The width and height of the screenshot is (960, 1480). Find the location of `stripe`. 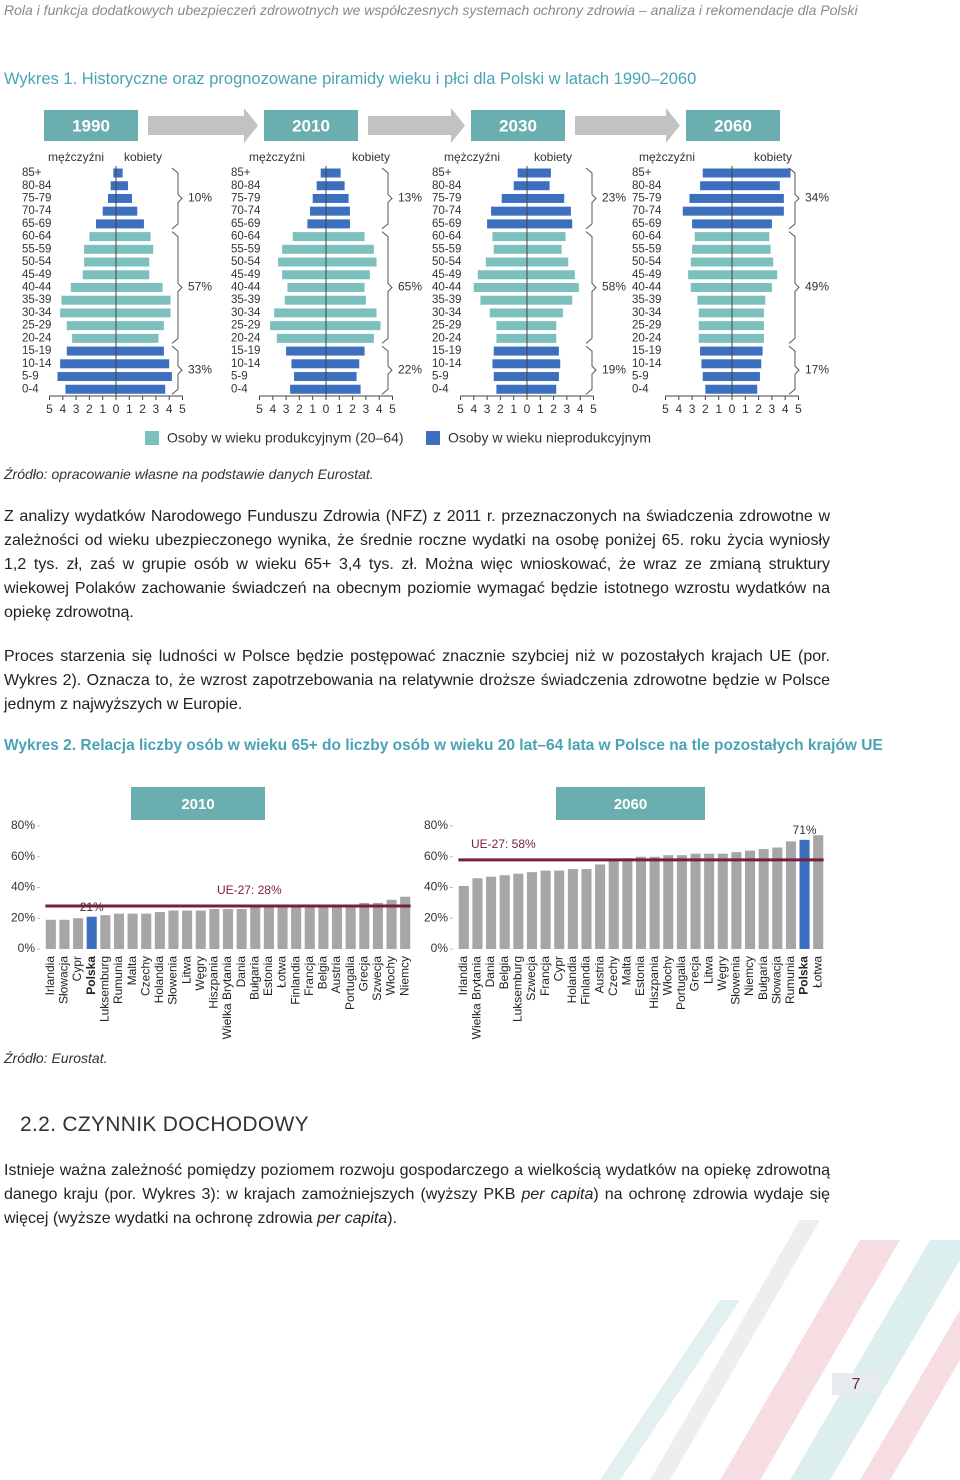

stripe is located at coordinates (875, 1360).